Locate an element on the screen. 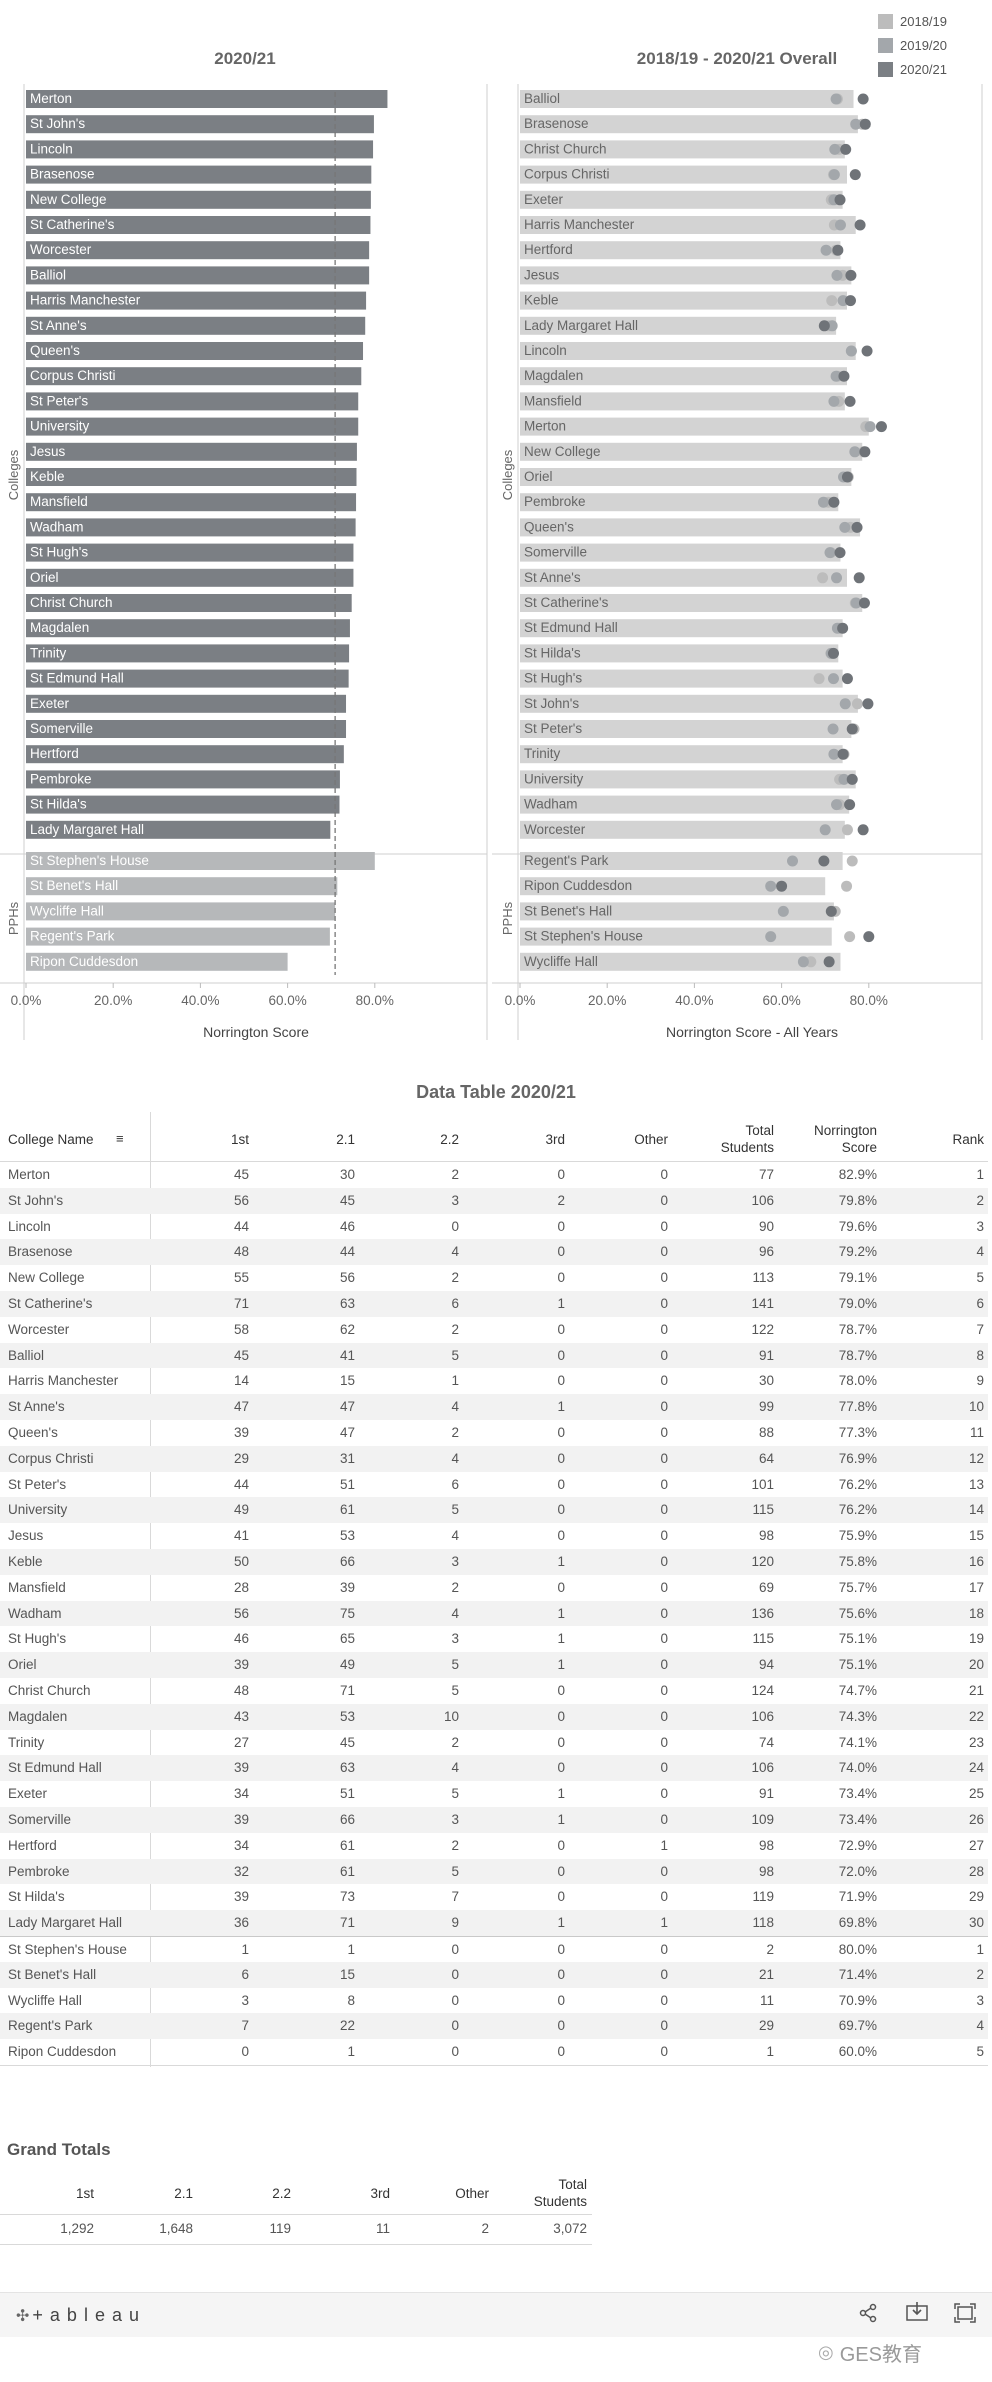  bar-label: St Peter's is located at coordinates (553, 728).